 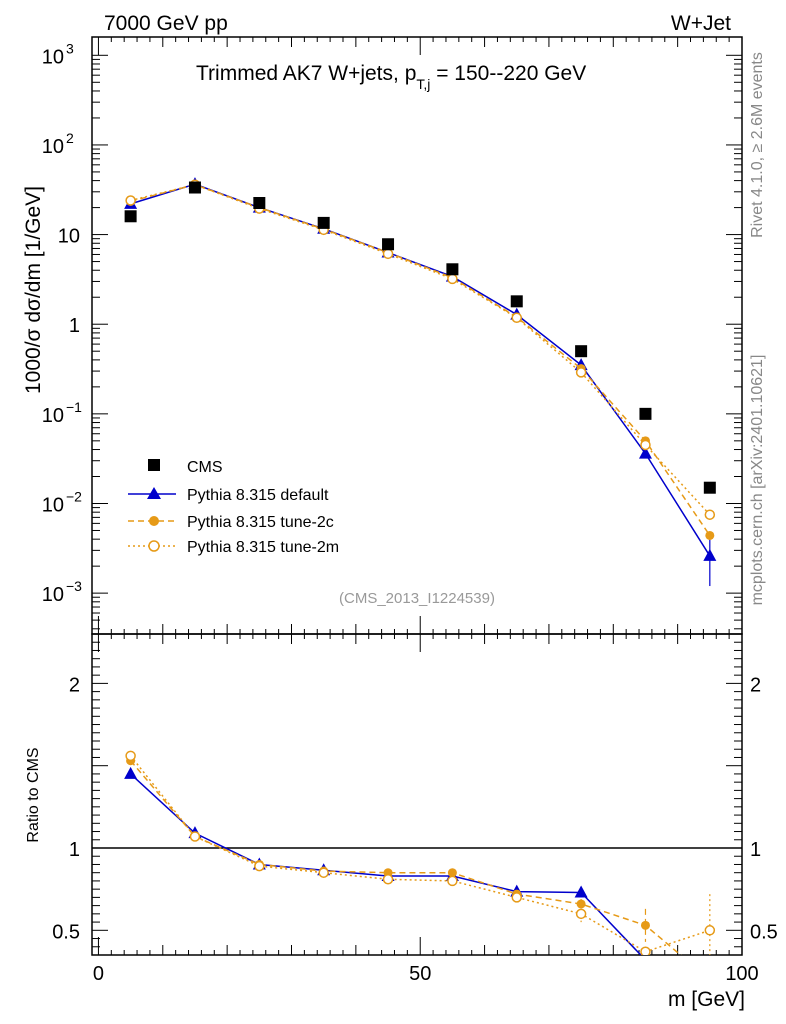 What do you see at coordinates (154, 546) in the screenshot?
I see `legend-tune2m-marker` at bounding box center [154, 546].